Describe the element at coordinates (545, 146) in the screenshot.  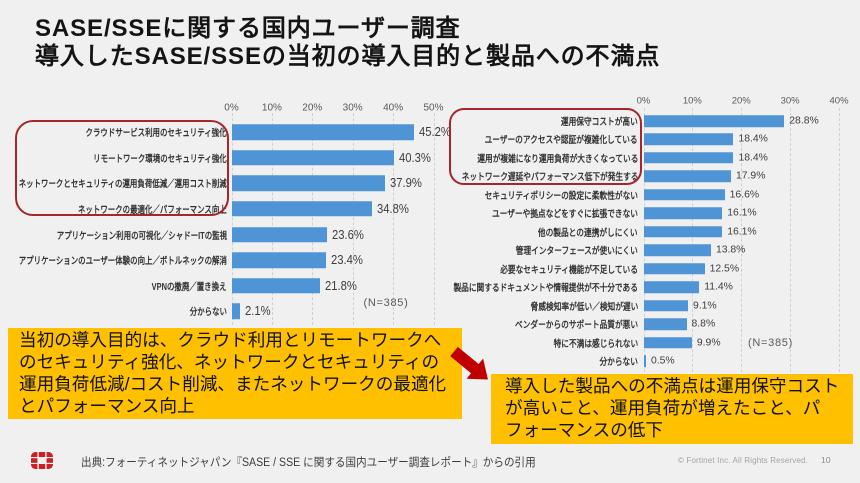
I see `highlight-outline-right` at that location.